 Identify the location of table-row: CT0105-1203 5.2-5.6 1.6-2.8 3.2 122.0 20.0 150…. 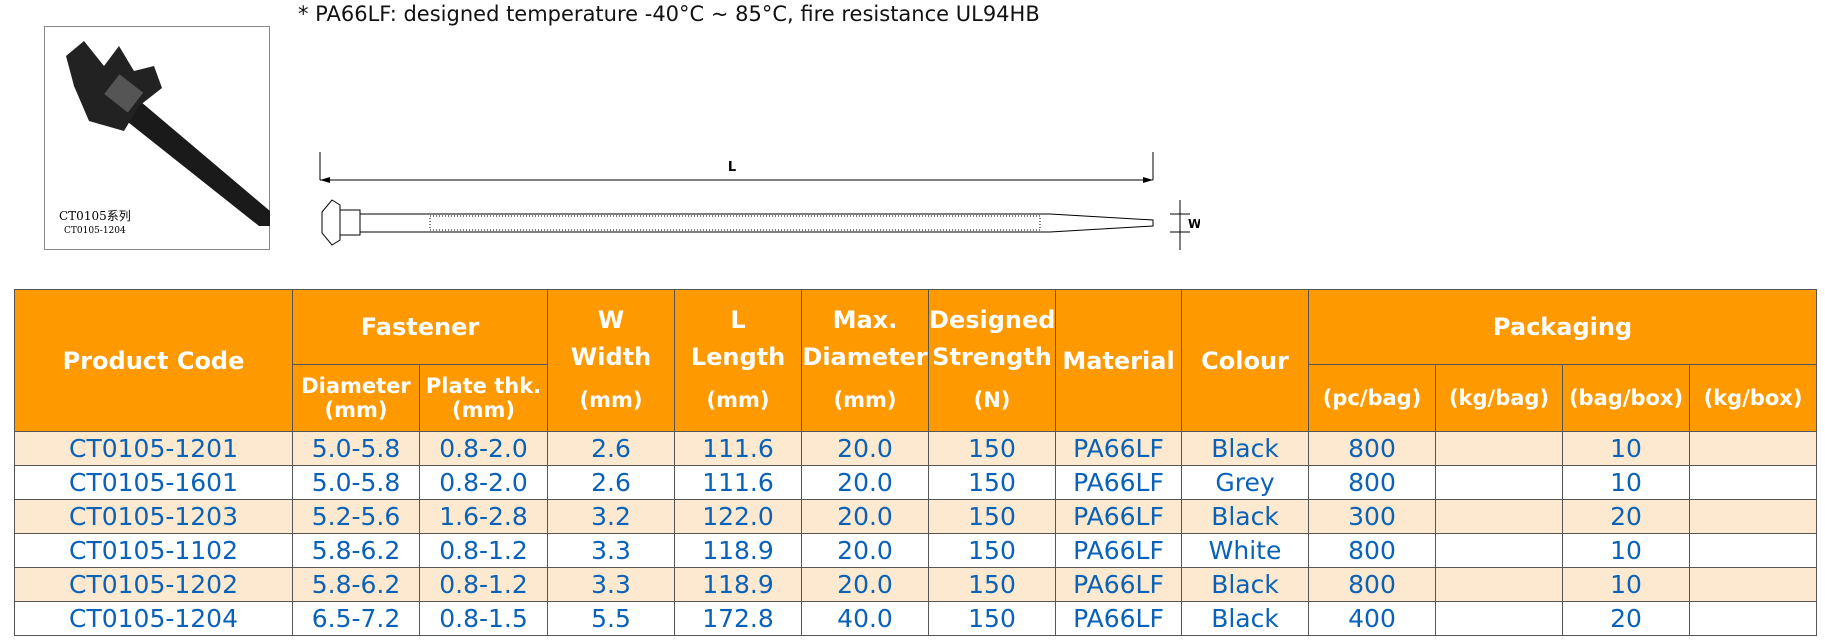
(916, 516).